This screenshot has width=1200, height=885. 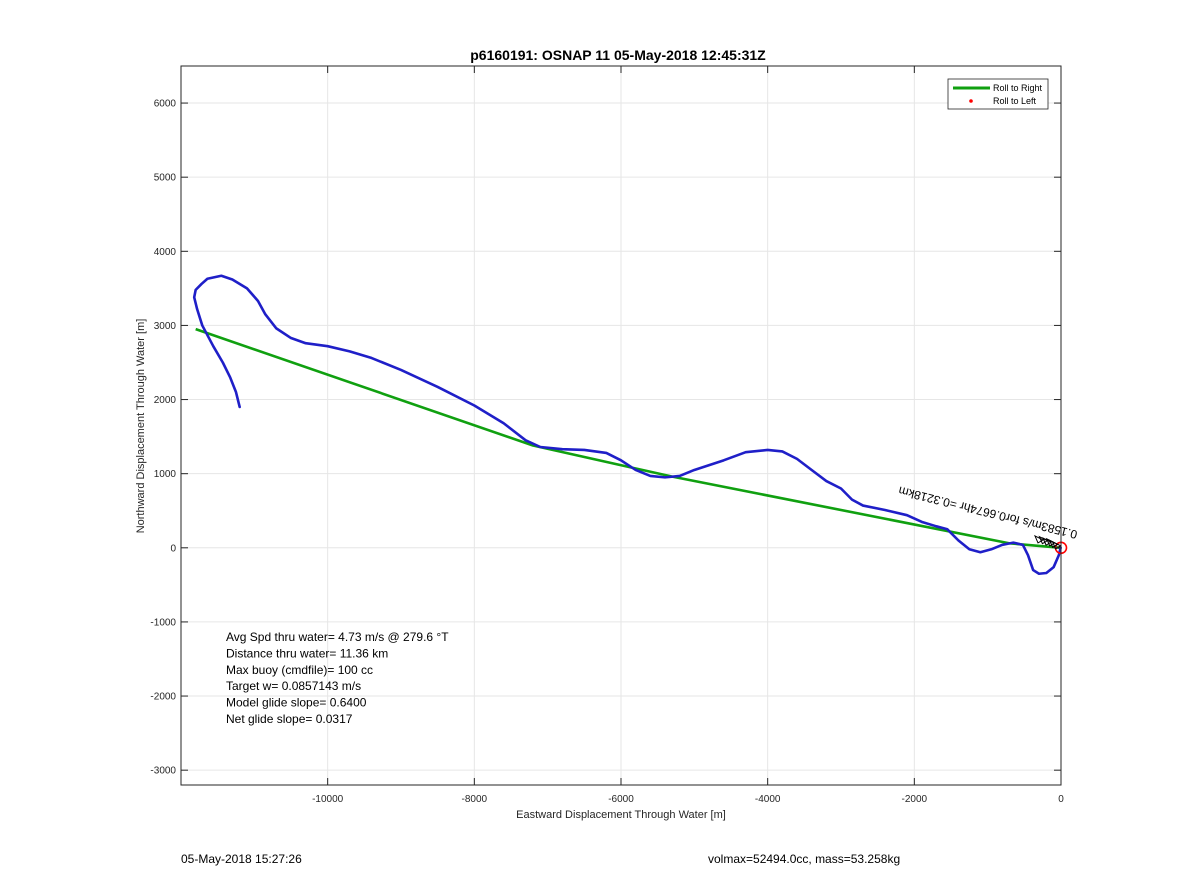 I want to click on y-tick-label: 6000, so click(x=165, y=104).